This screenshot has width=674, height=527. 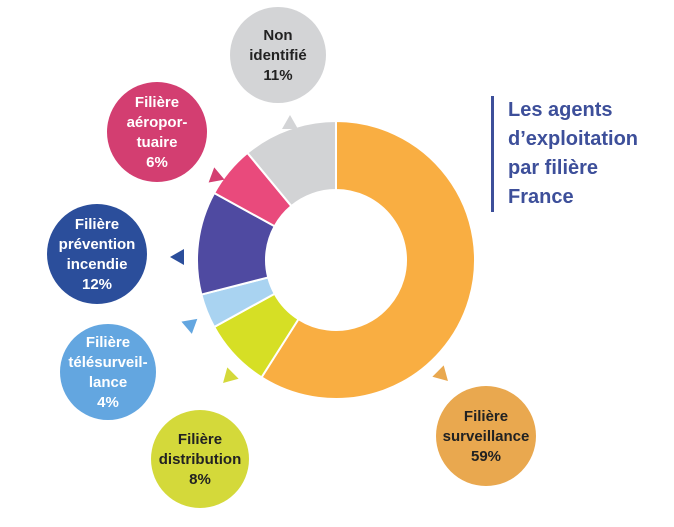 What do you see at coordinates (97, 284) in the screenshot?
I see `value-label-prévention-incendie: 12%` at bounding box center [97, 284].